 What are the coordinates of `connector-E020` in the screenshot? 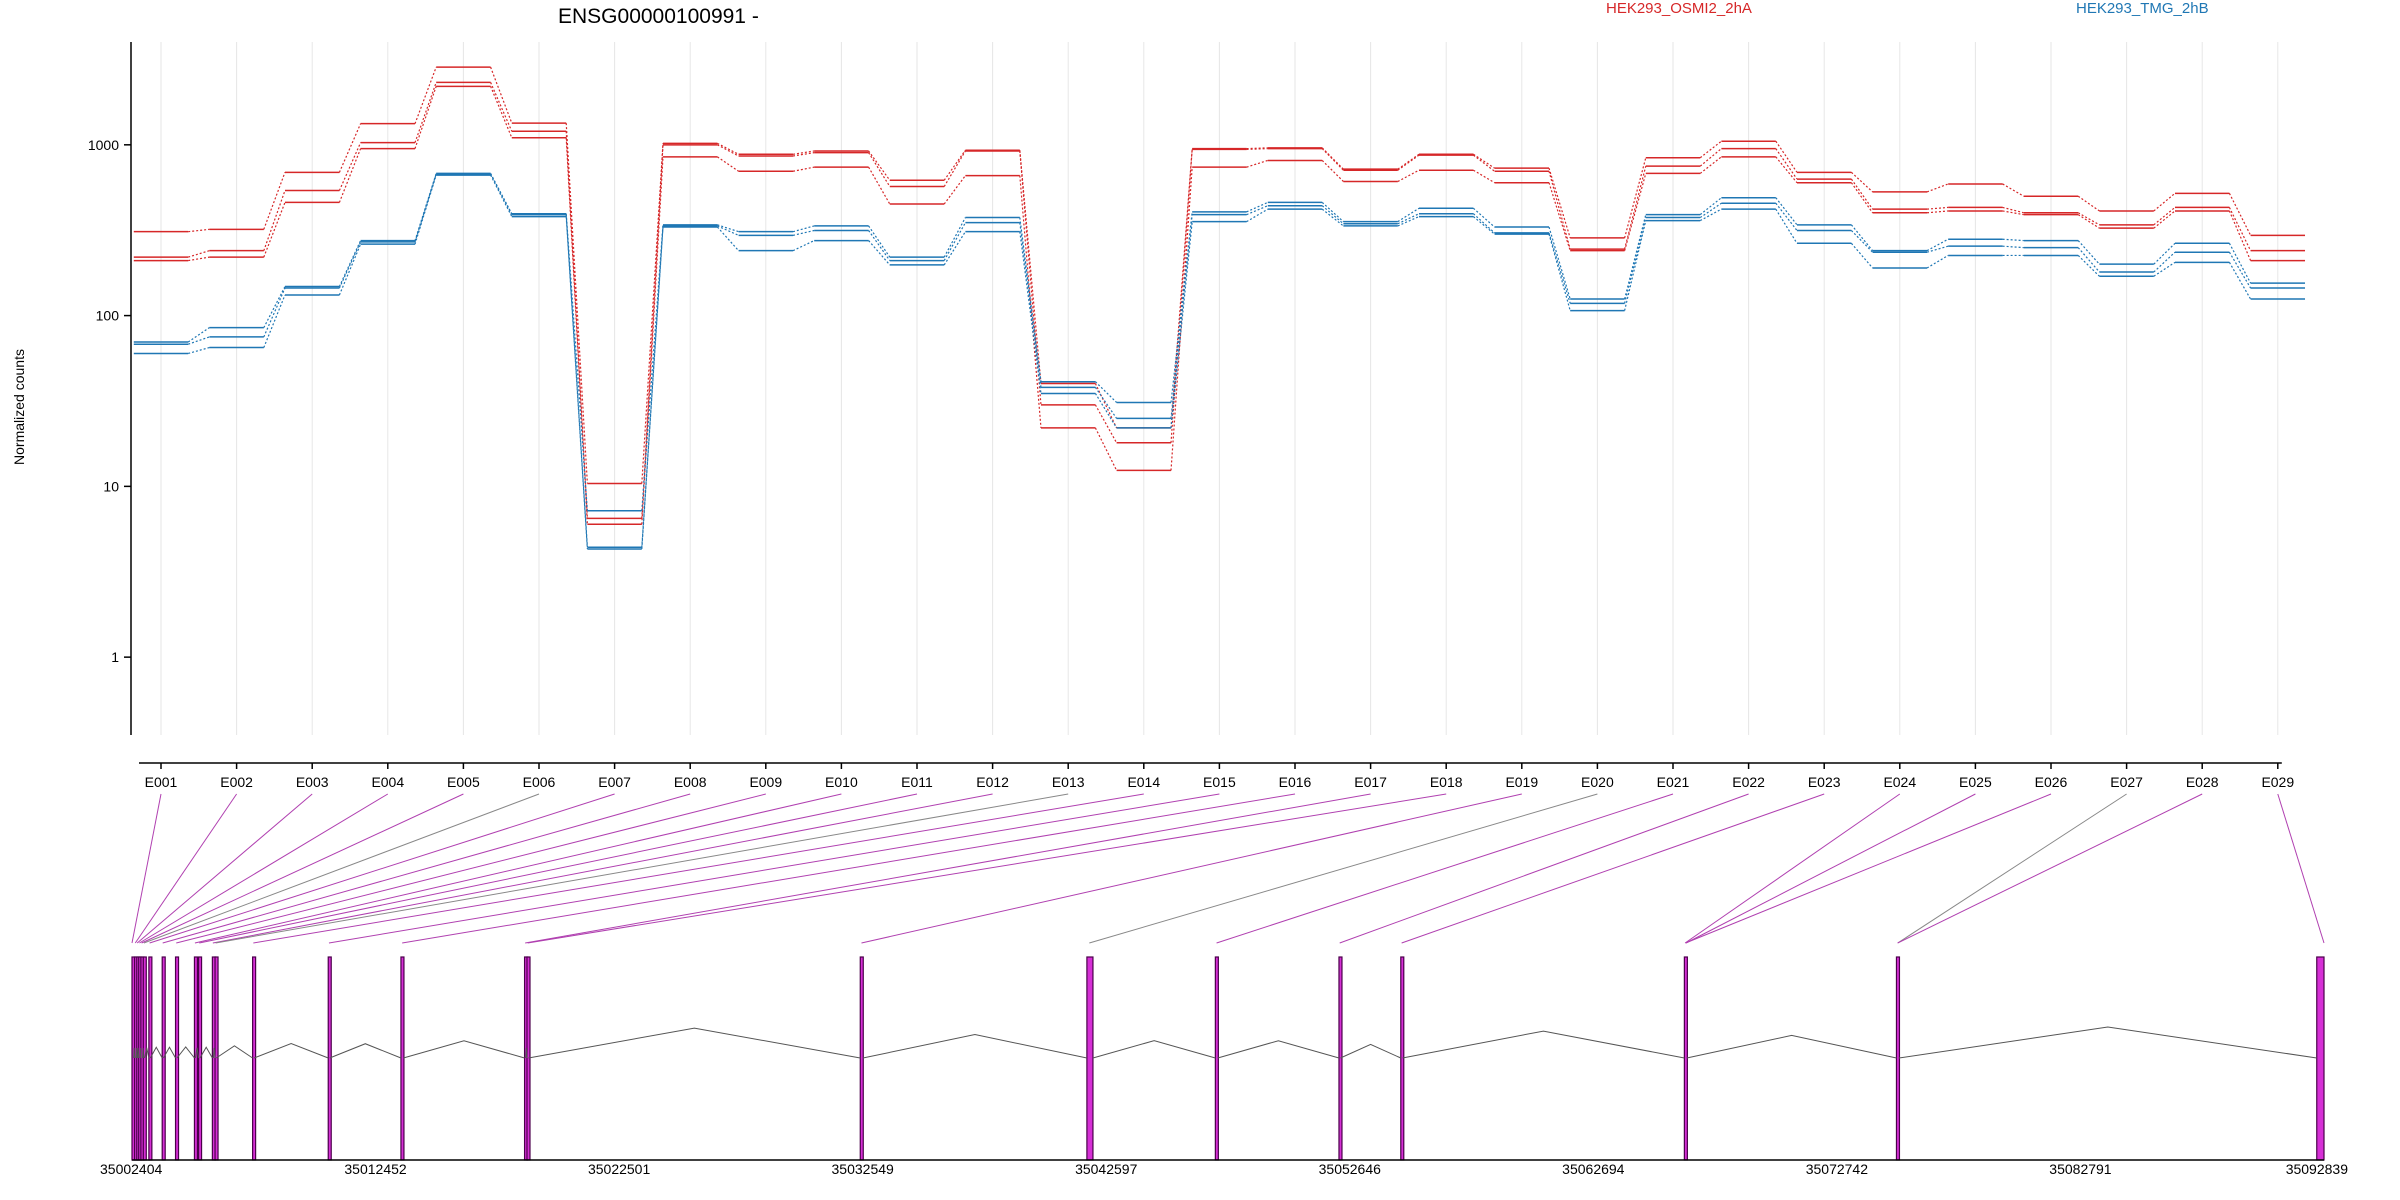 It's located at (1343, 868).